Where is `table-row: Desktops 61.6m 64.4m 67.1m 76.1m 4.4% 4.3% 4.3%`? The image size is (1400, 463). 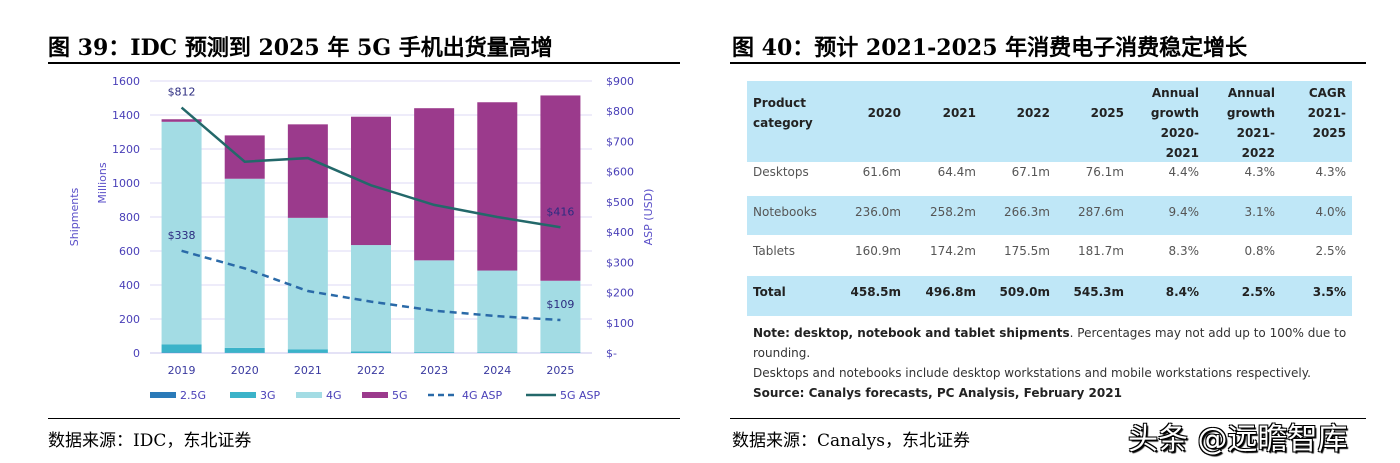
table-row: Desktops 61.6m 64.4m 67.1m 76.1m 4.4% 4.3% 4.3% is located at coordinates (1049, 179).